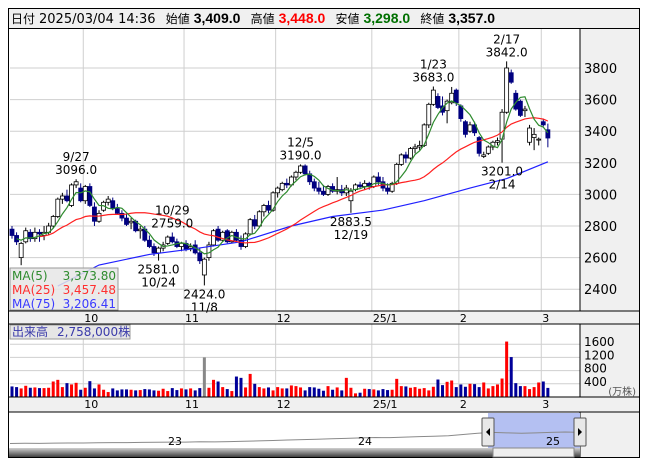 This screenshot has height=470, width=653. Describe the element at coordinates (298, 435) in the screenshot. I see `range-navigator: 23 24 25` at that location.